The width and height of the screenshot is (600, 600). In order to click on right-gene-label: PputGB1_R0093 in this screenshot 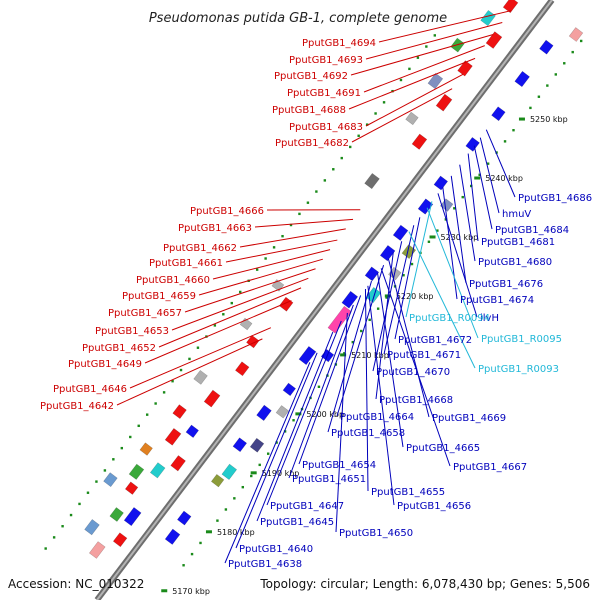, I will do `click(518, 369)`.